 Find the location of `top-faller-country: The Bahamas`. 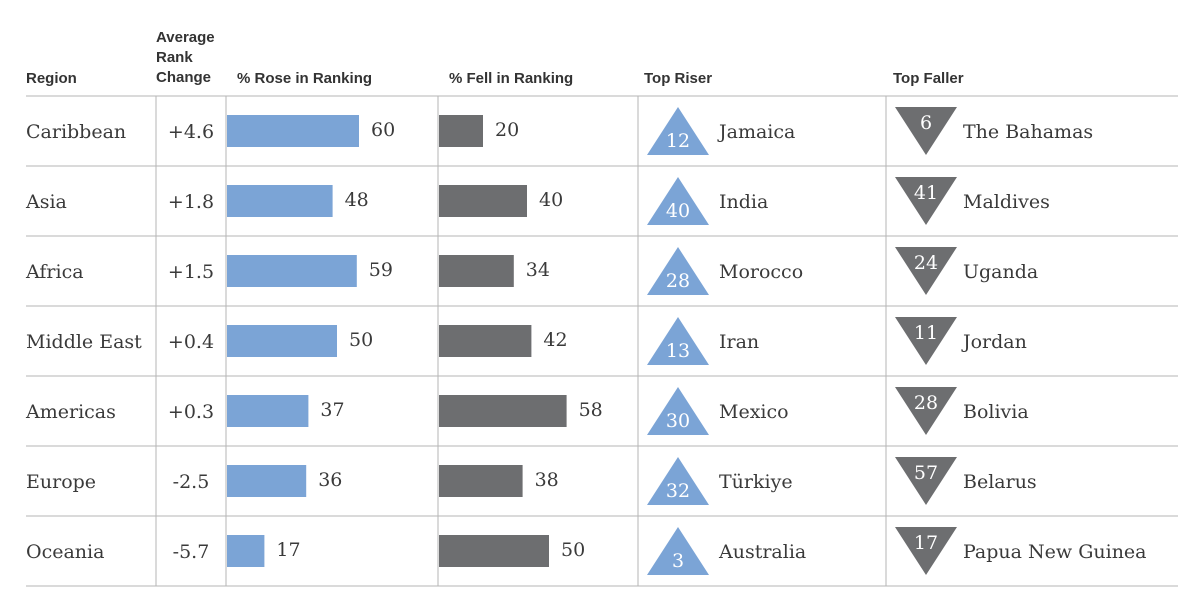

top-faller-country: The Bahamas is located at coordinates (1028, 132).